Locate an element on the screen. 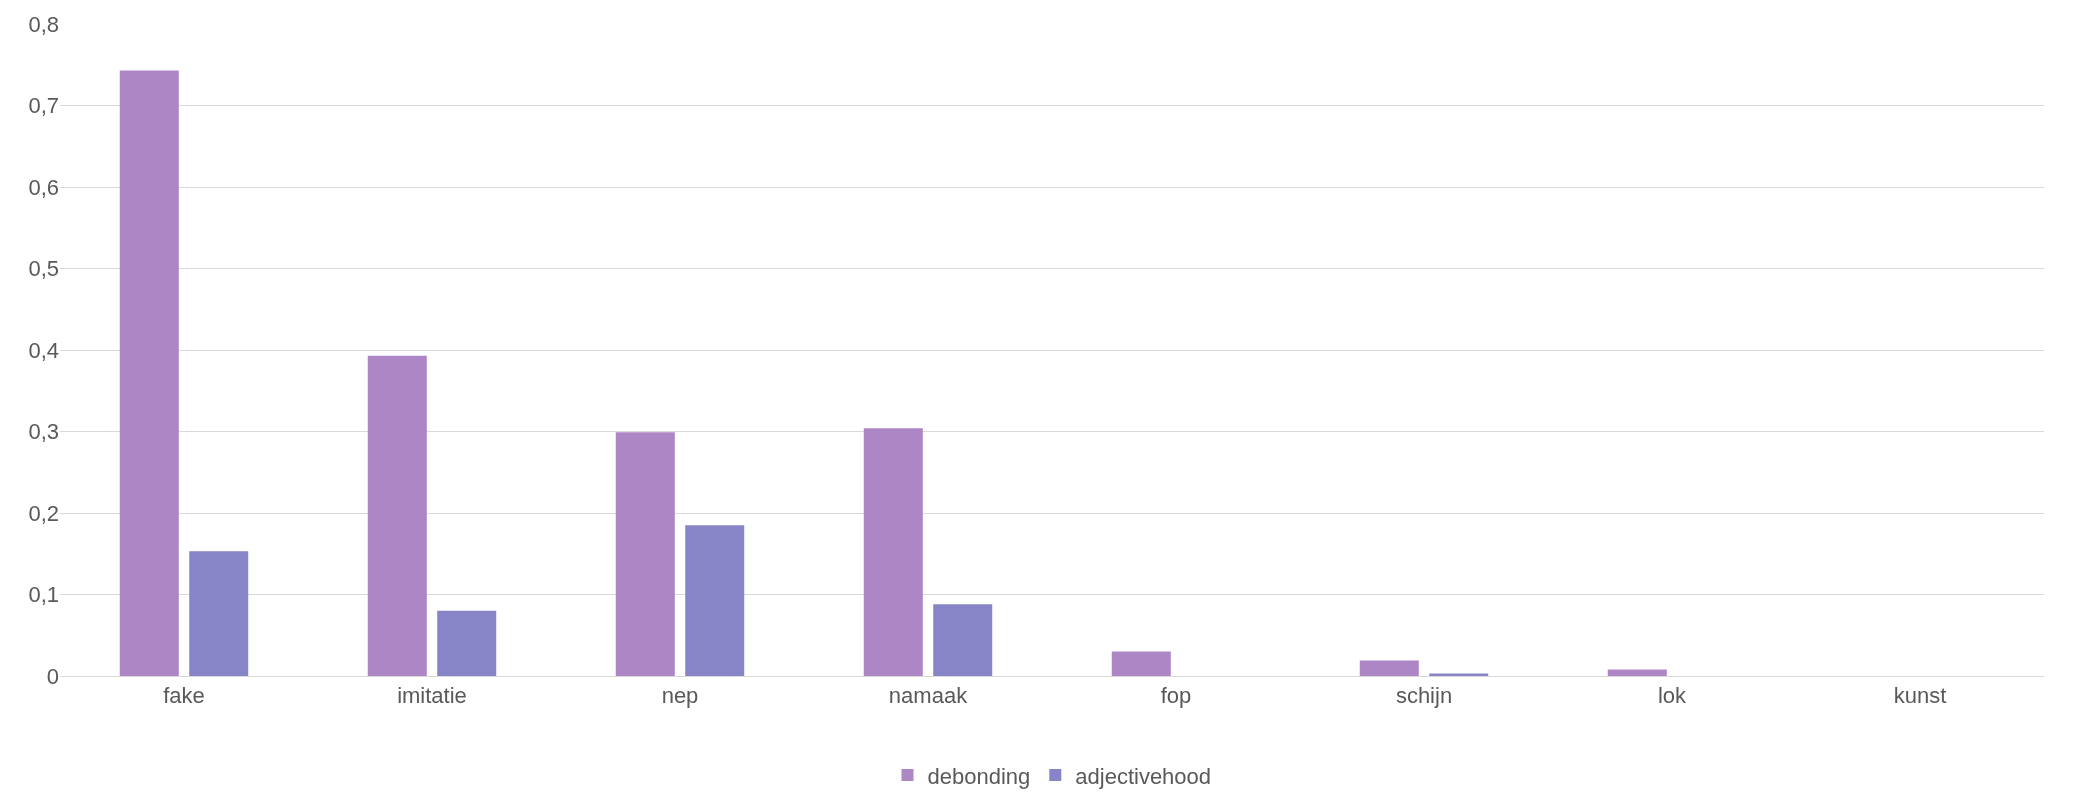 The image size is (2079, 808). y-tick-label: 0,6 is located at coordinates (43, 187).